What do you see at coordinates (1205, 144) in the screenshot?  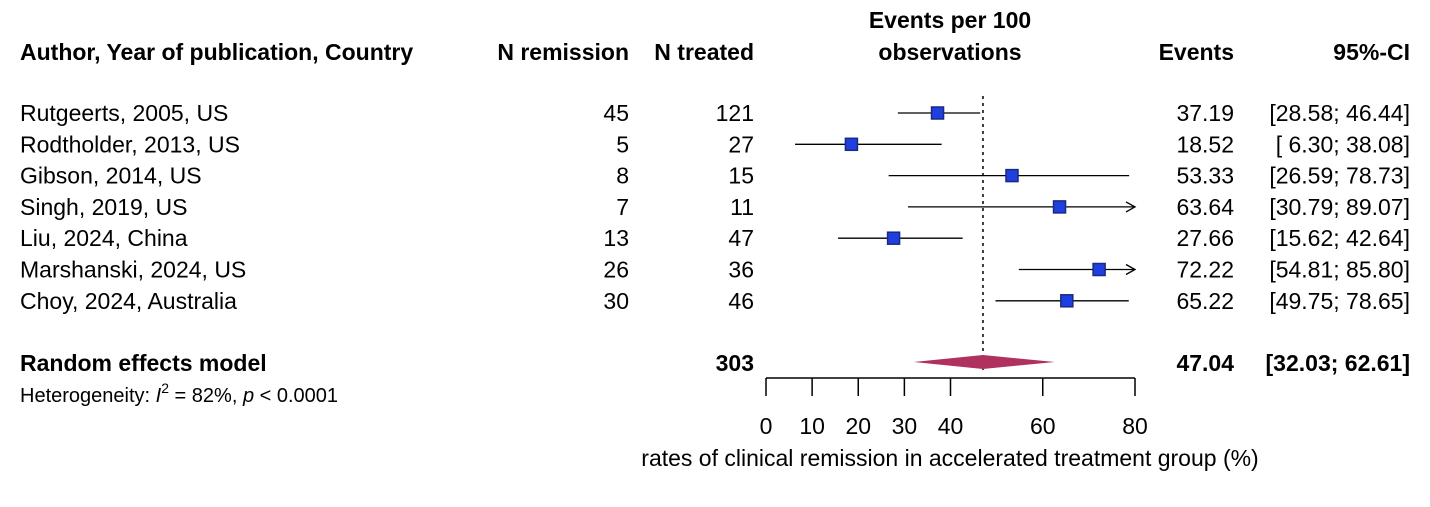 I see `study-events: 18.52` at bounding box center [1205, 144].